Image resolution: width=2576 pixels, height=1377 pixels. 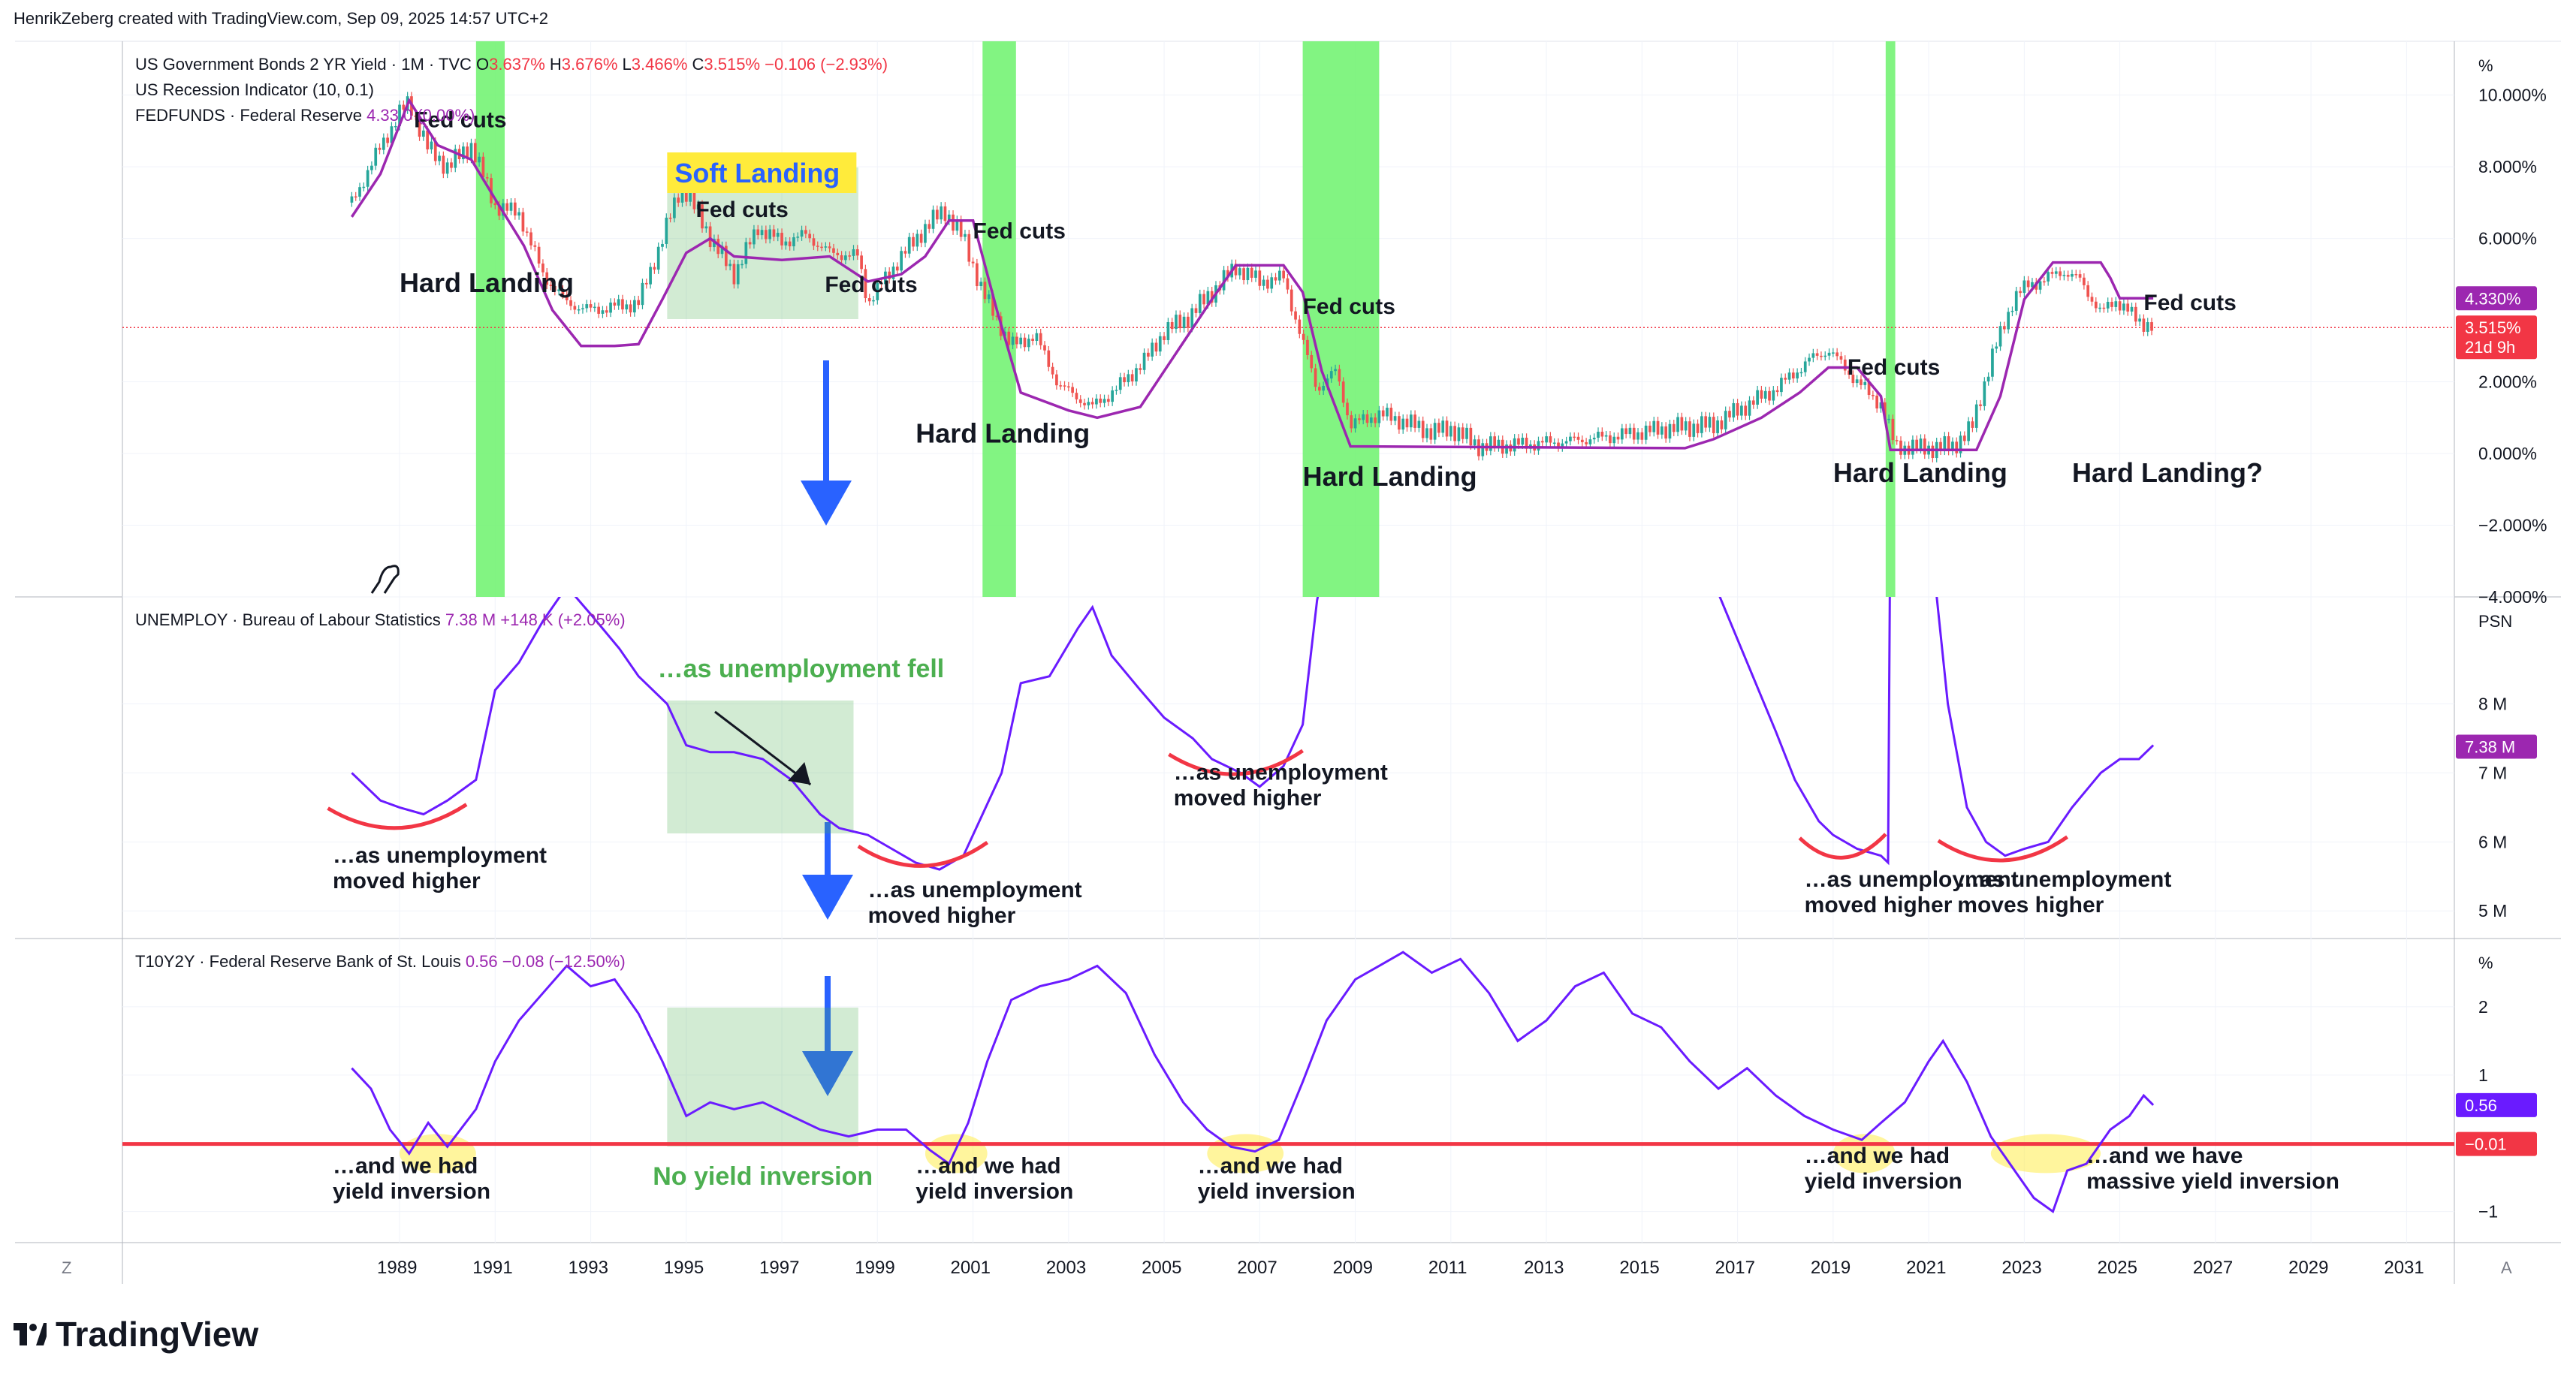 What do you see at coordinates (1894, 367) in the screenshot?
I see `fed-cuts-label: Fed cuts` at bounding box center [1894, 367].